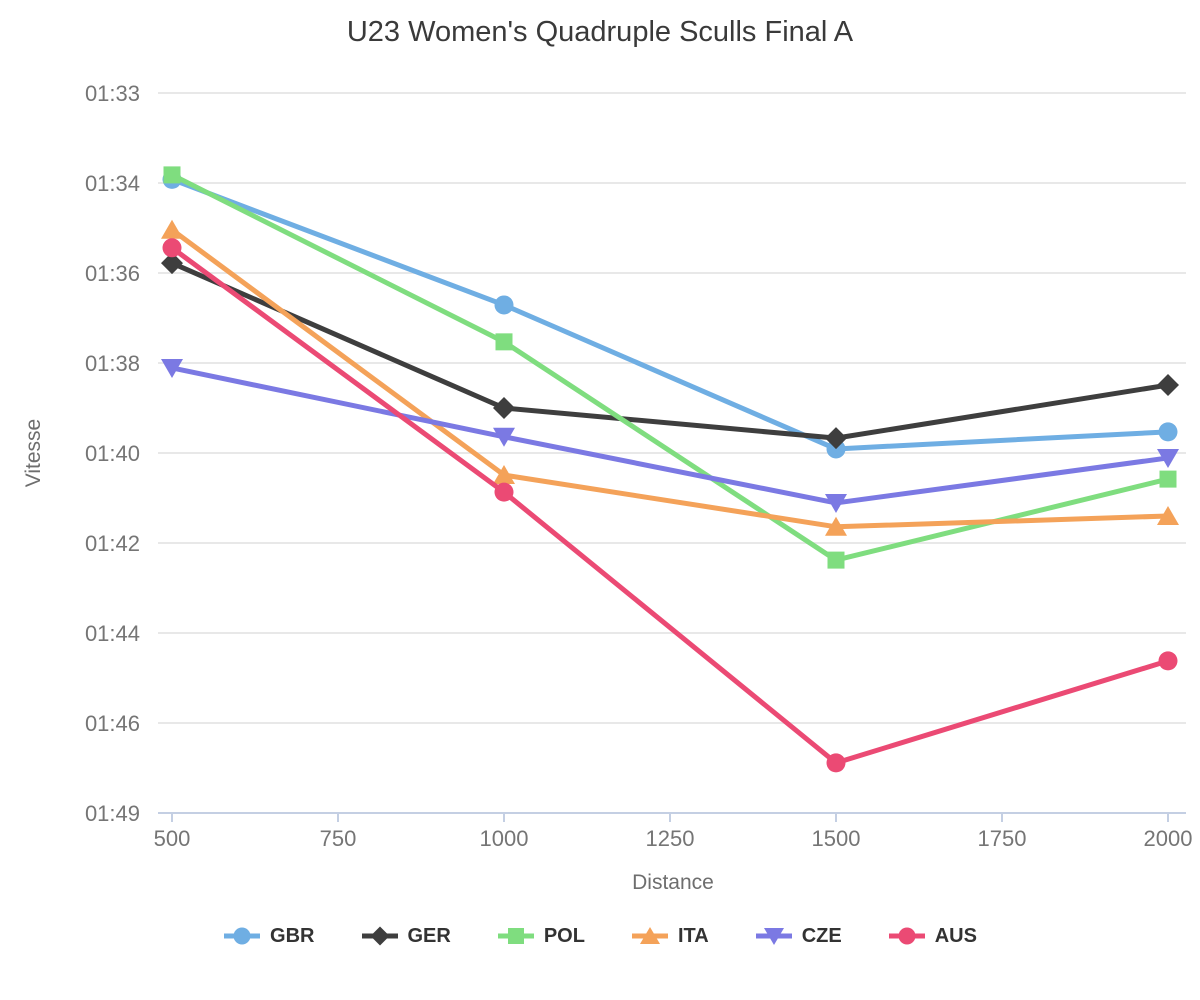 This screenshot has height=1000, width=1200. What do you see at coordinates (821, 935) in the screenshot?
I see `legend-label: CZE` at bounding box center [821, 935].